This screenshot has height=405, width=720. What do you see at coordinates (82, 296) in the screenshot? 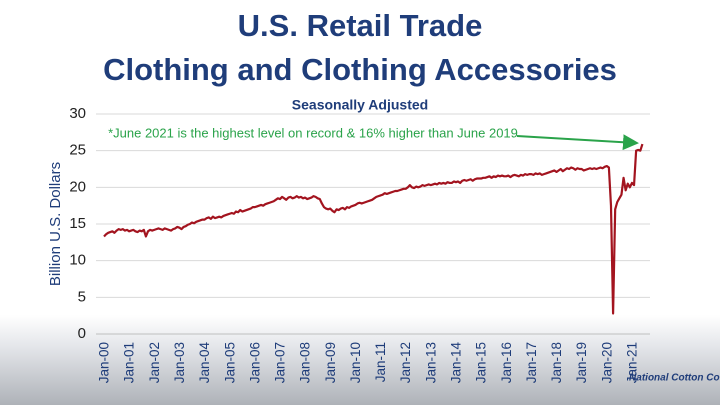
I see `y-tick-label: 5` at bounding box center [82, 296].